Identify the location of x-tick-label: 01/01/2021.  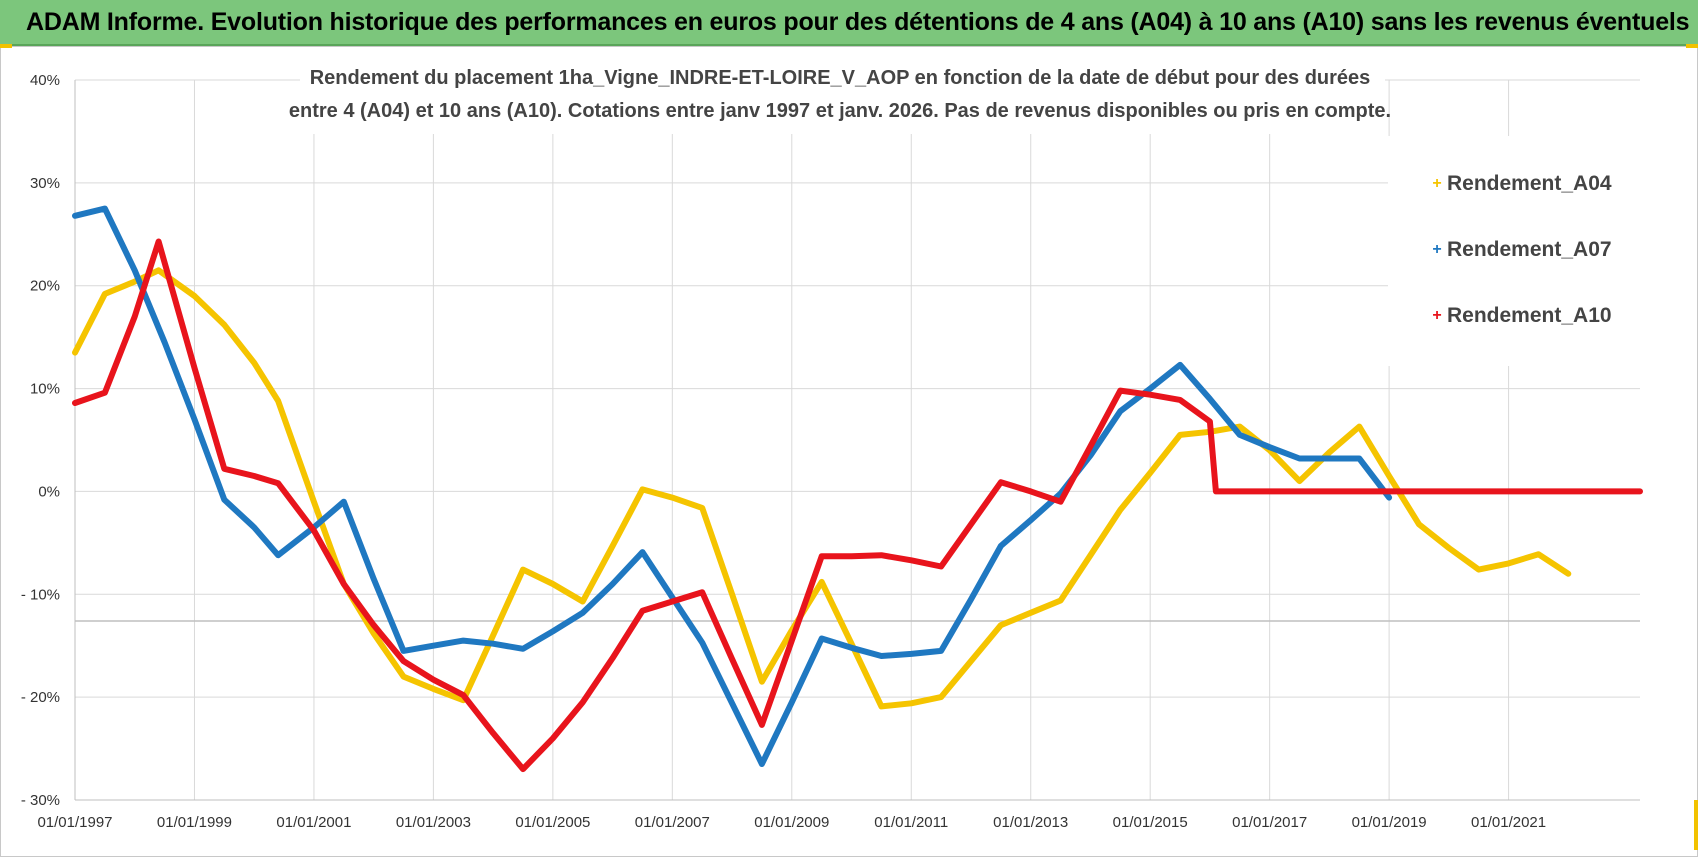
(1508, 822).